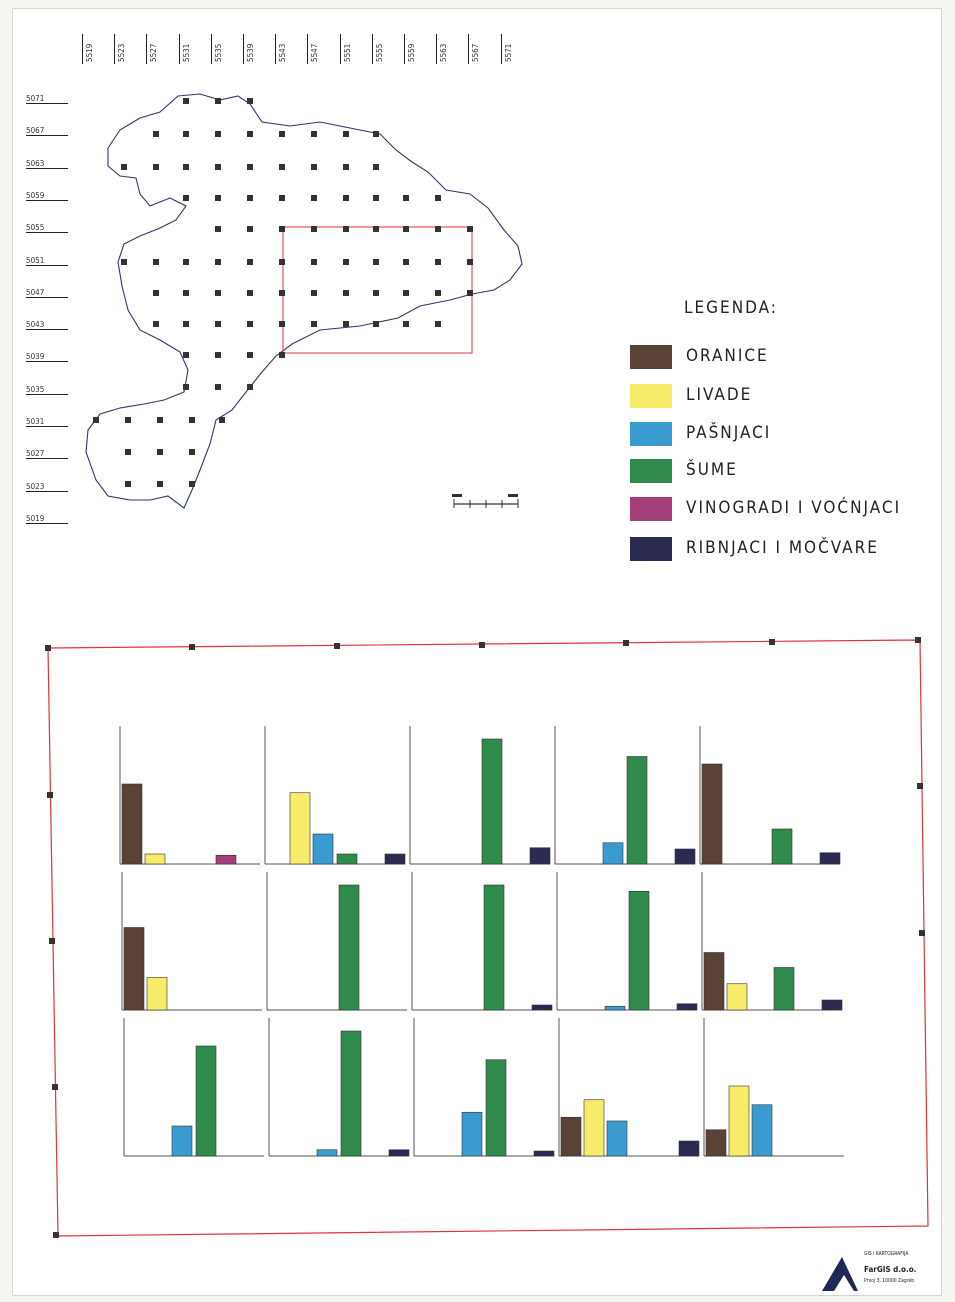 This screenshot has width=955, height=1302. I want to click on grid-y-label: 5019, so click(47, 519).